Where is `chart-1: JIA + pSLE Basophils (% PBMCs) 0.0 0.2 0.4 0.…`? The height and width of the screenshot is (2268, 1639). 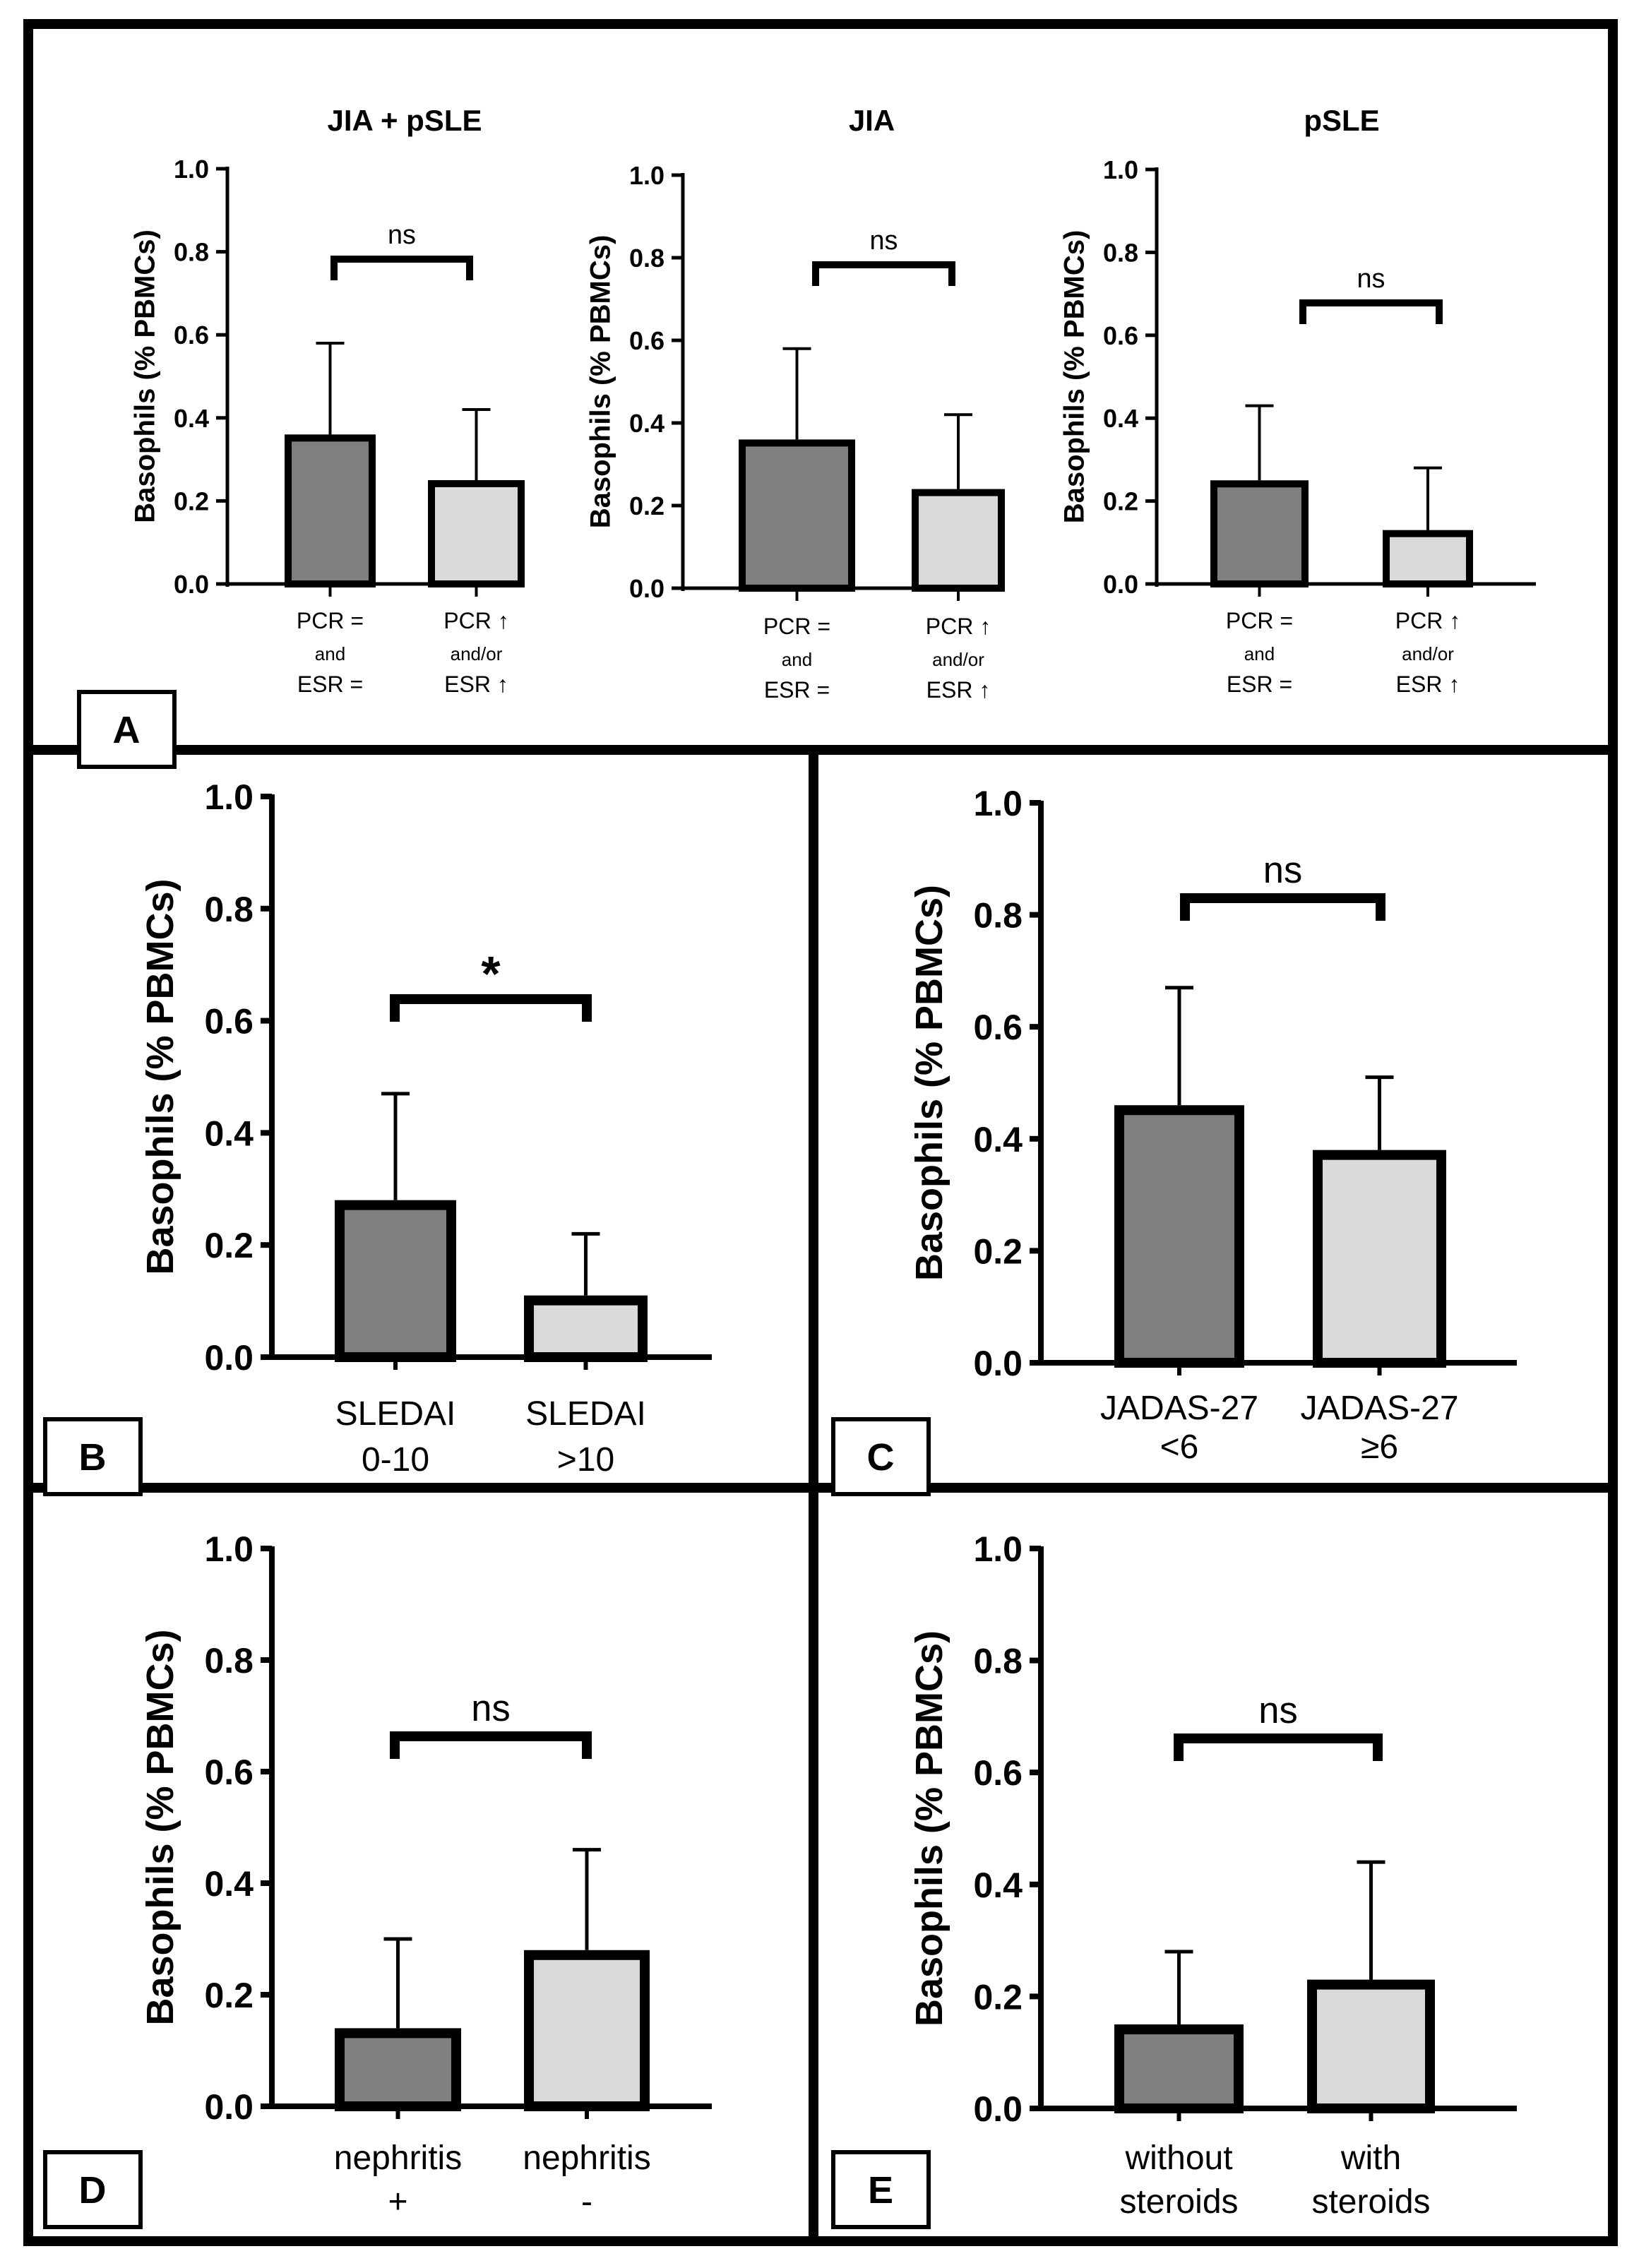
chart-1: JIA + pSLE Basophils (% PBMCs) 0.0 0.2 0.4 0.… is located at coordinates (327, 400).